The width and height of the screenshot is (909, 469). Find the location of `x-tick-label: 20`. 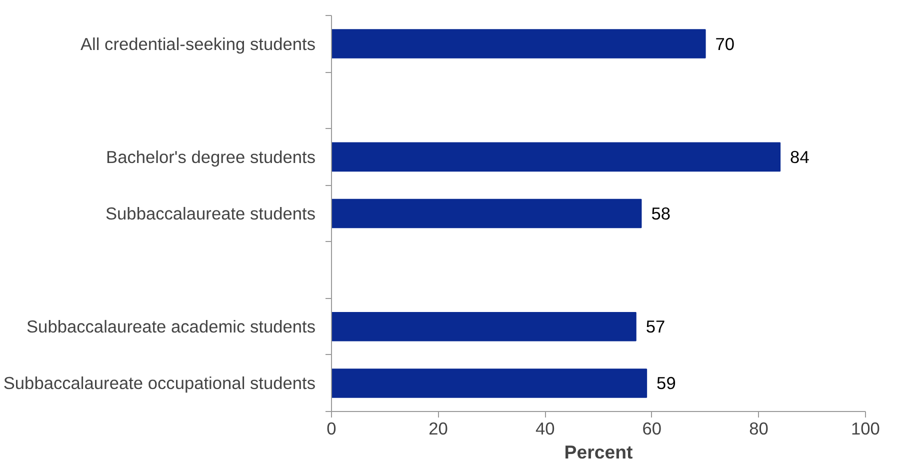

x-tick-label: 20 is located at coordinates (438, 428).